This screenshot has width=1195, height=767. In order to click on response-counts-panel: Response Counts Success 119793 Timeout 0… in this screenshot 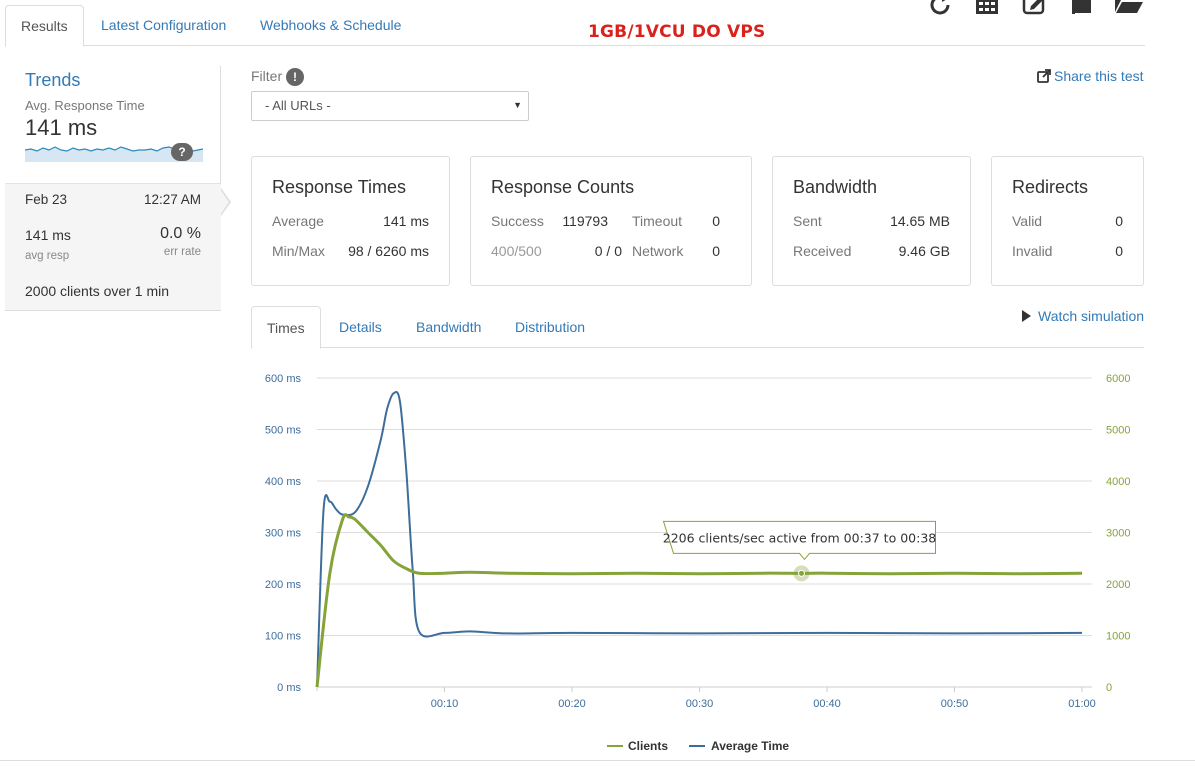, I will do `click(611, 221)`.